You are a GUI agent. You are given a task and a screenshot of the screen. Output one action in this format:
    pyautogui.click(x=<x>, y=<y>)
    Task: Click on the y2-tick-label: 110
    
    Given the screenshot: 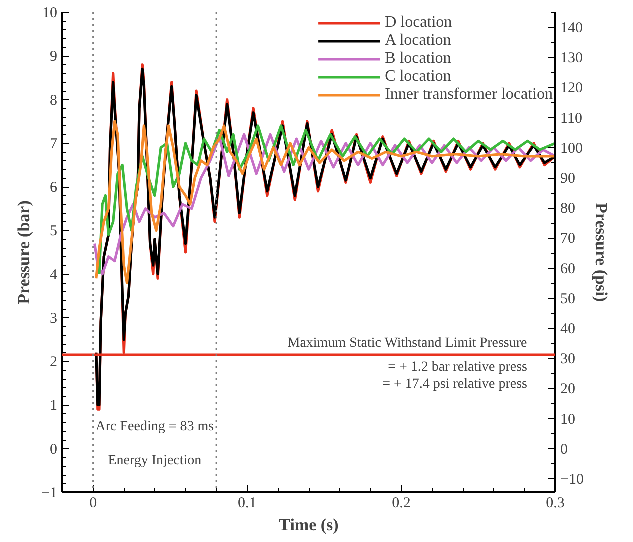 What is the action you would take?
    pyautogui.click(x=571, y=118)
    